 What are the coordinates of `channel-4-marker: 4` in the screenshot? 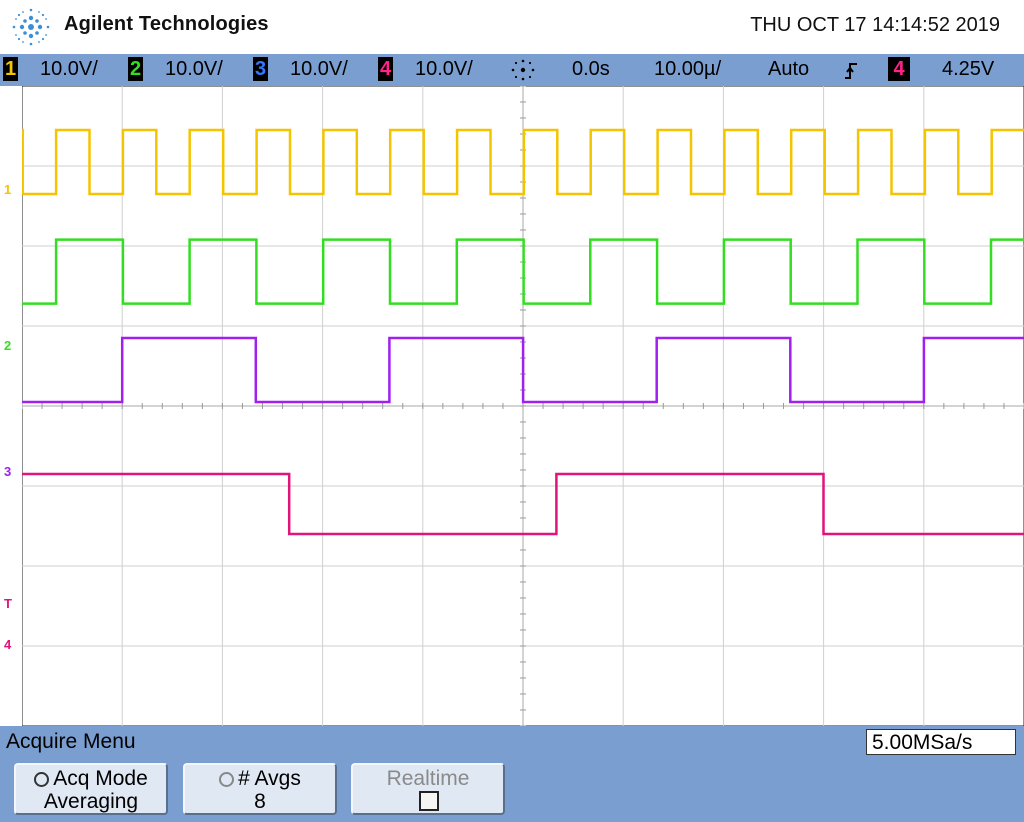 It's located at (8, 644).